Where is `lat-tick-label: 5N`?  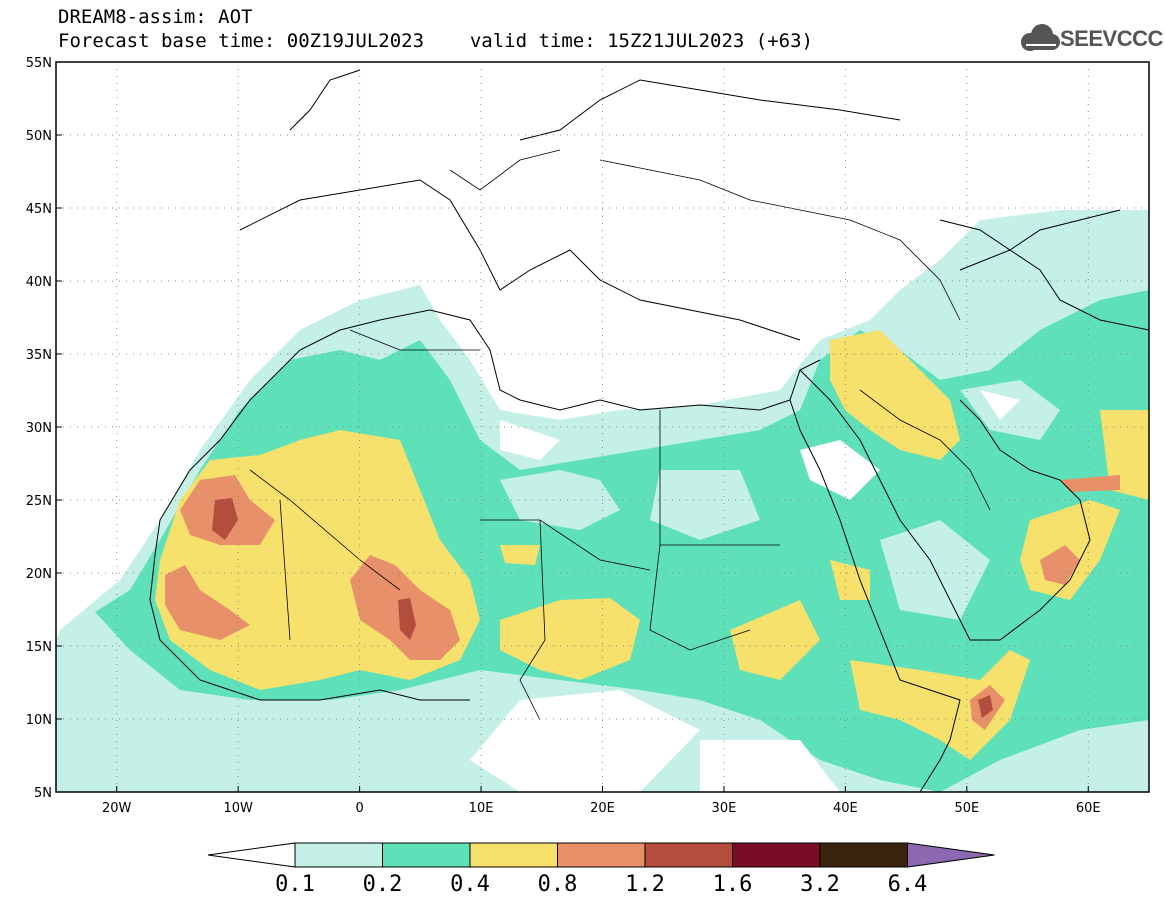
lat-tick-label: 5N is located at coordinates (43, 793).